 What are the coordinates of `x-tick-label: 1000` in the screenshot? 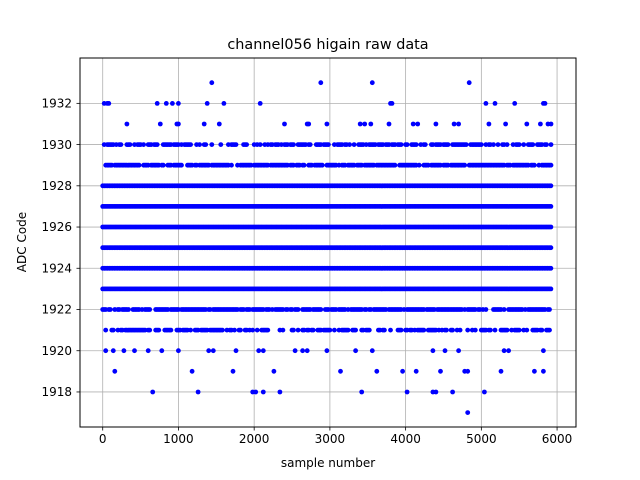 It's located at (178, 439).